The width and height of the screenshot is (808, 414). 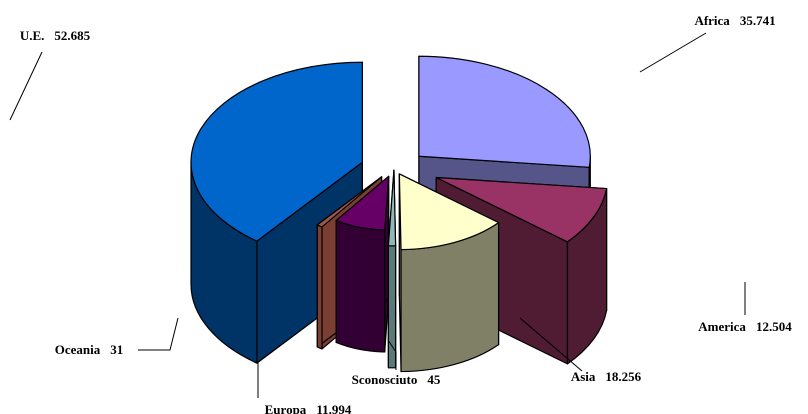 What do you see at coordinates (72, 35) in the screenshot?
I see `label-value-u-e-: 52.685` at bounding box center [72, 35].